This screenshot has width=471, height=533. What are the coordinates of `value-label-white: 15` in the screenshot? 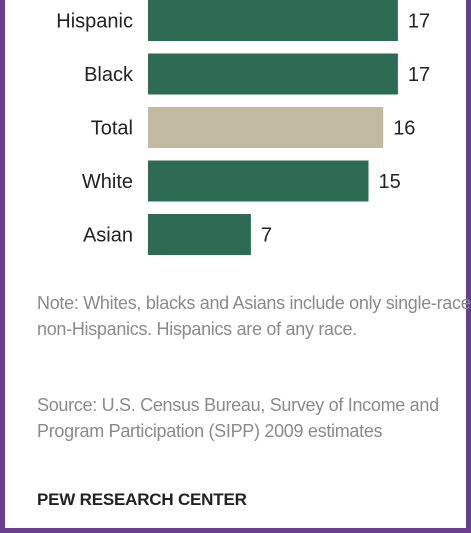 It's located at (390, 182).